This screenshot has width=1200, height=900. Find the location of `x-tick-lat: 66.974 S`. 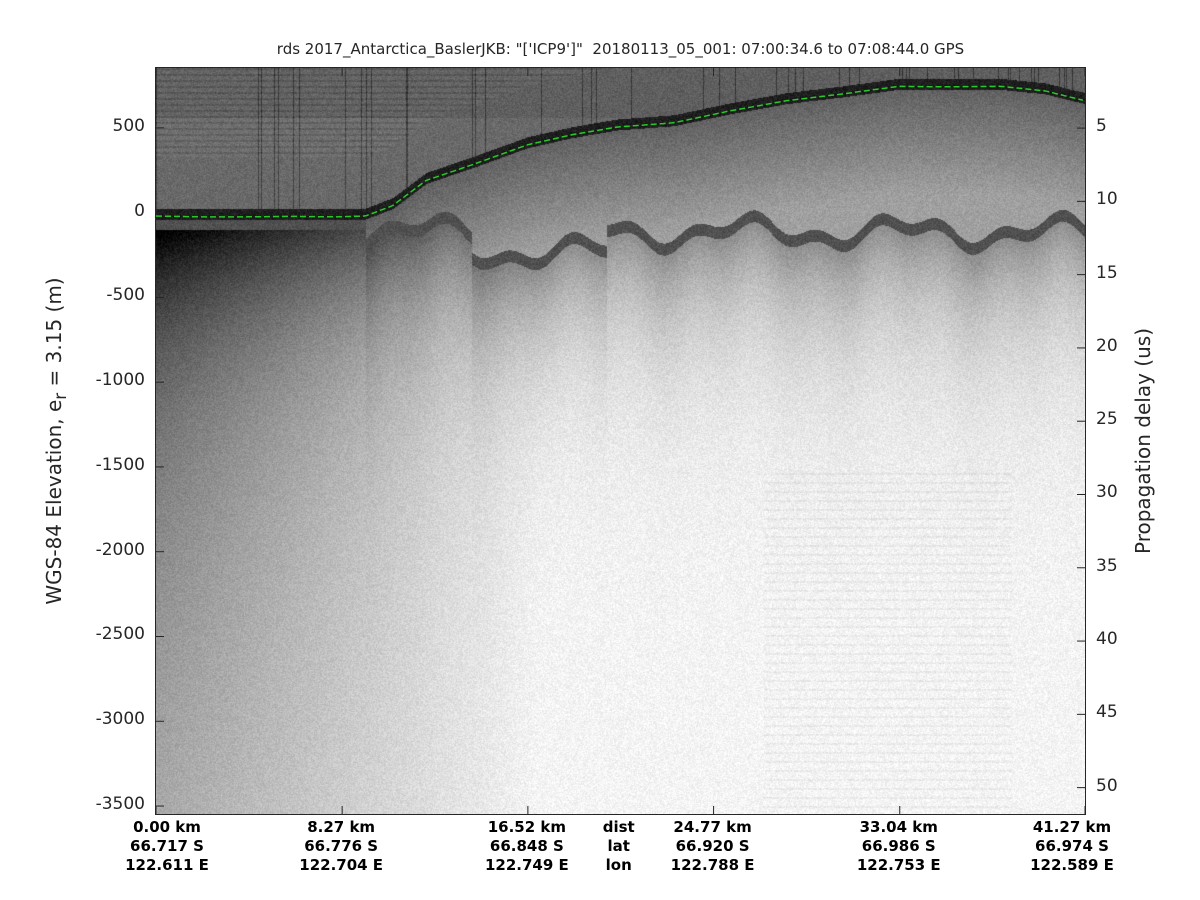

x-tick-lat: 66.974 S is located at coordinates (1072, 846).